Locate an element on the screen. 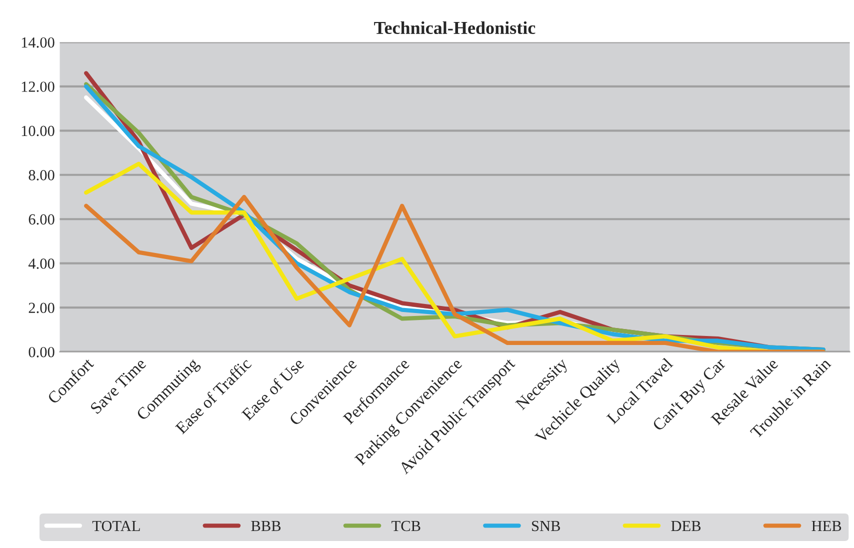 Image resolution: width=854 pixels, height=548 pixels. y-tick-label: 0.00 is located at coordinates (41, 352).